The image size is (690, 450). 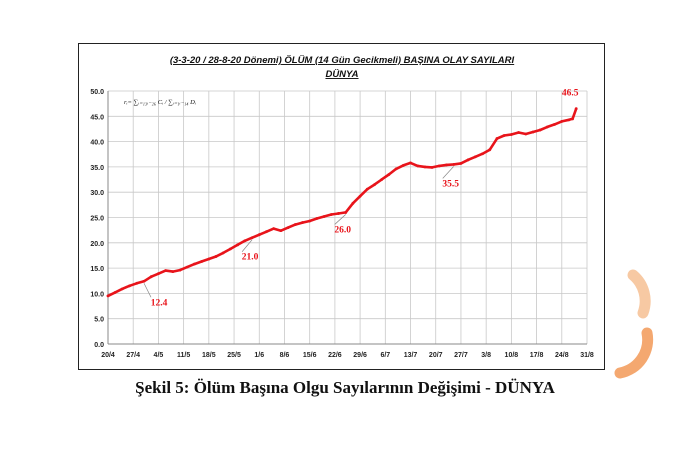 What do you see at coordinates (97, 92) in the screenshot?
I see `y-tick-label: 50.0` at bounding box center [97, 92].